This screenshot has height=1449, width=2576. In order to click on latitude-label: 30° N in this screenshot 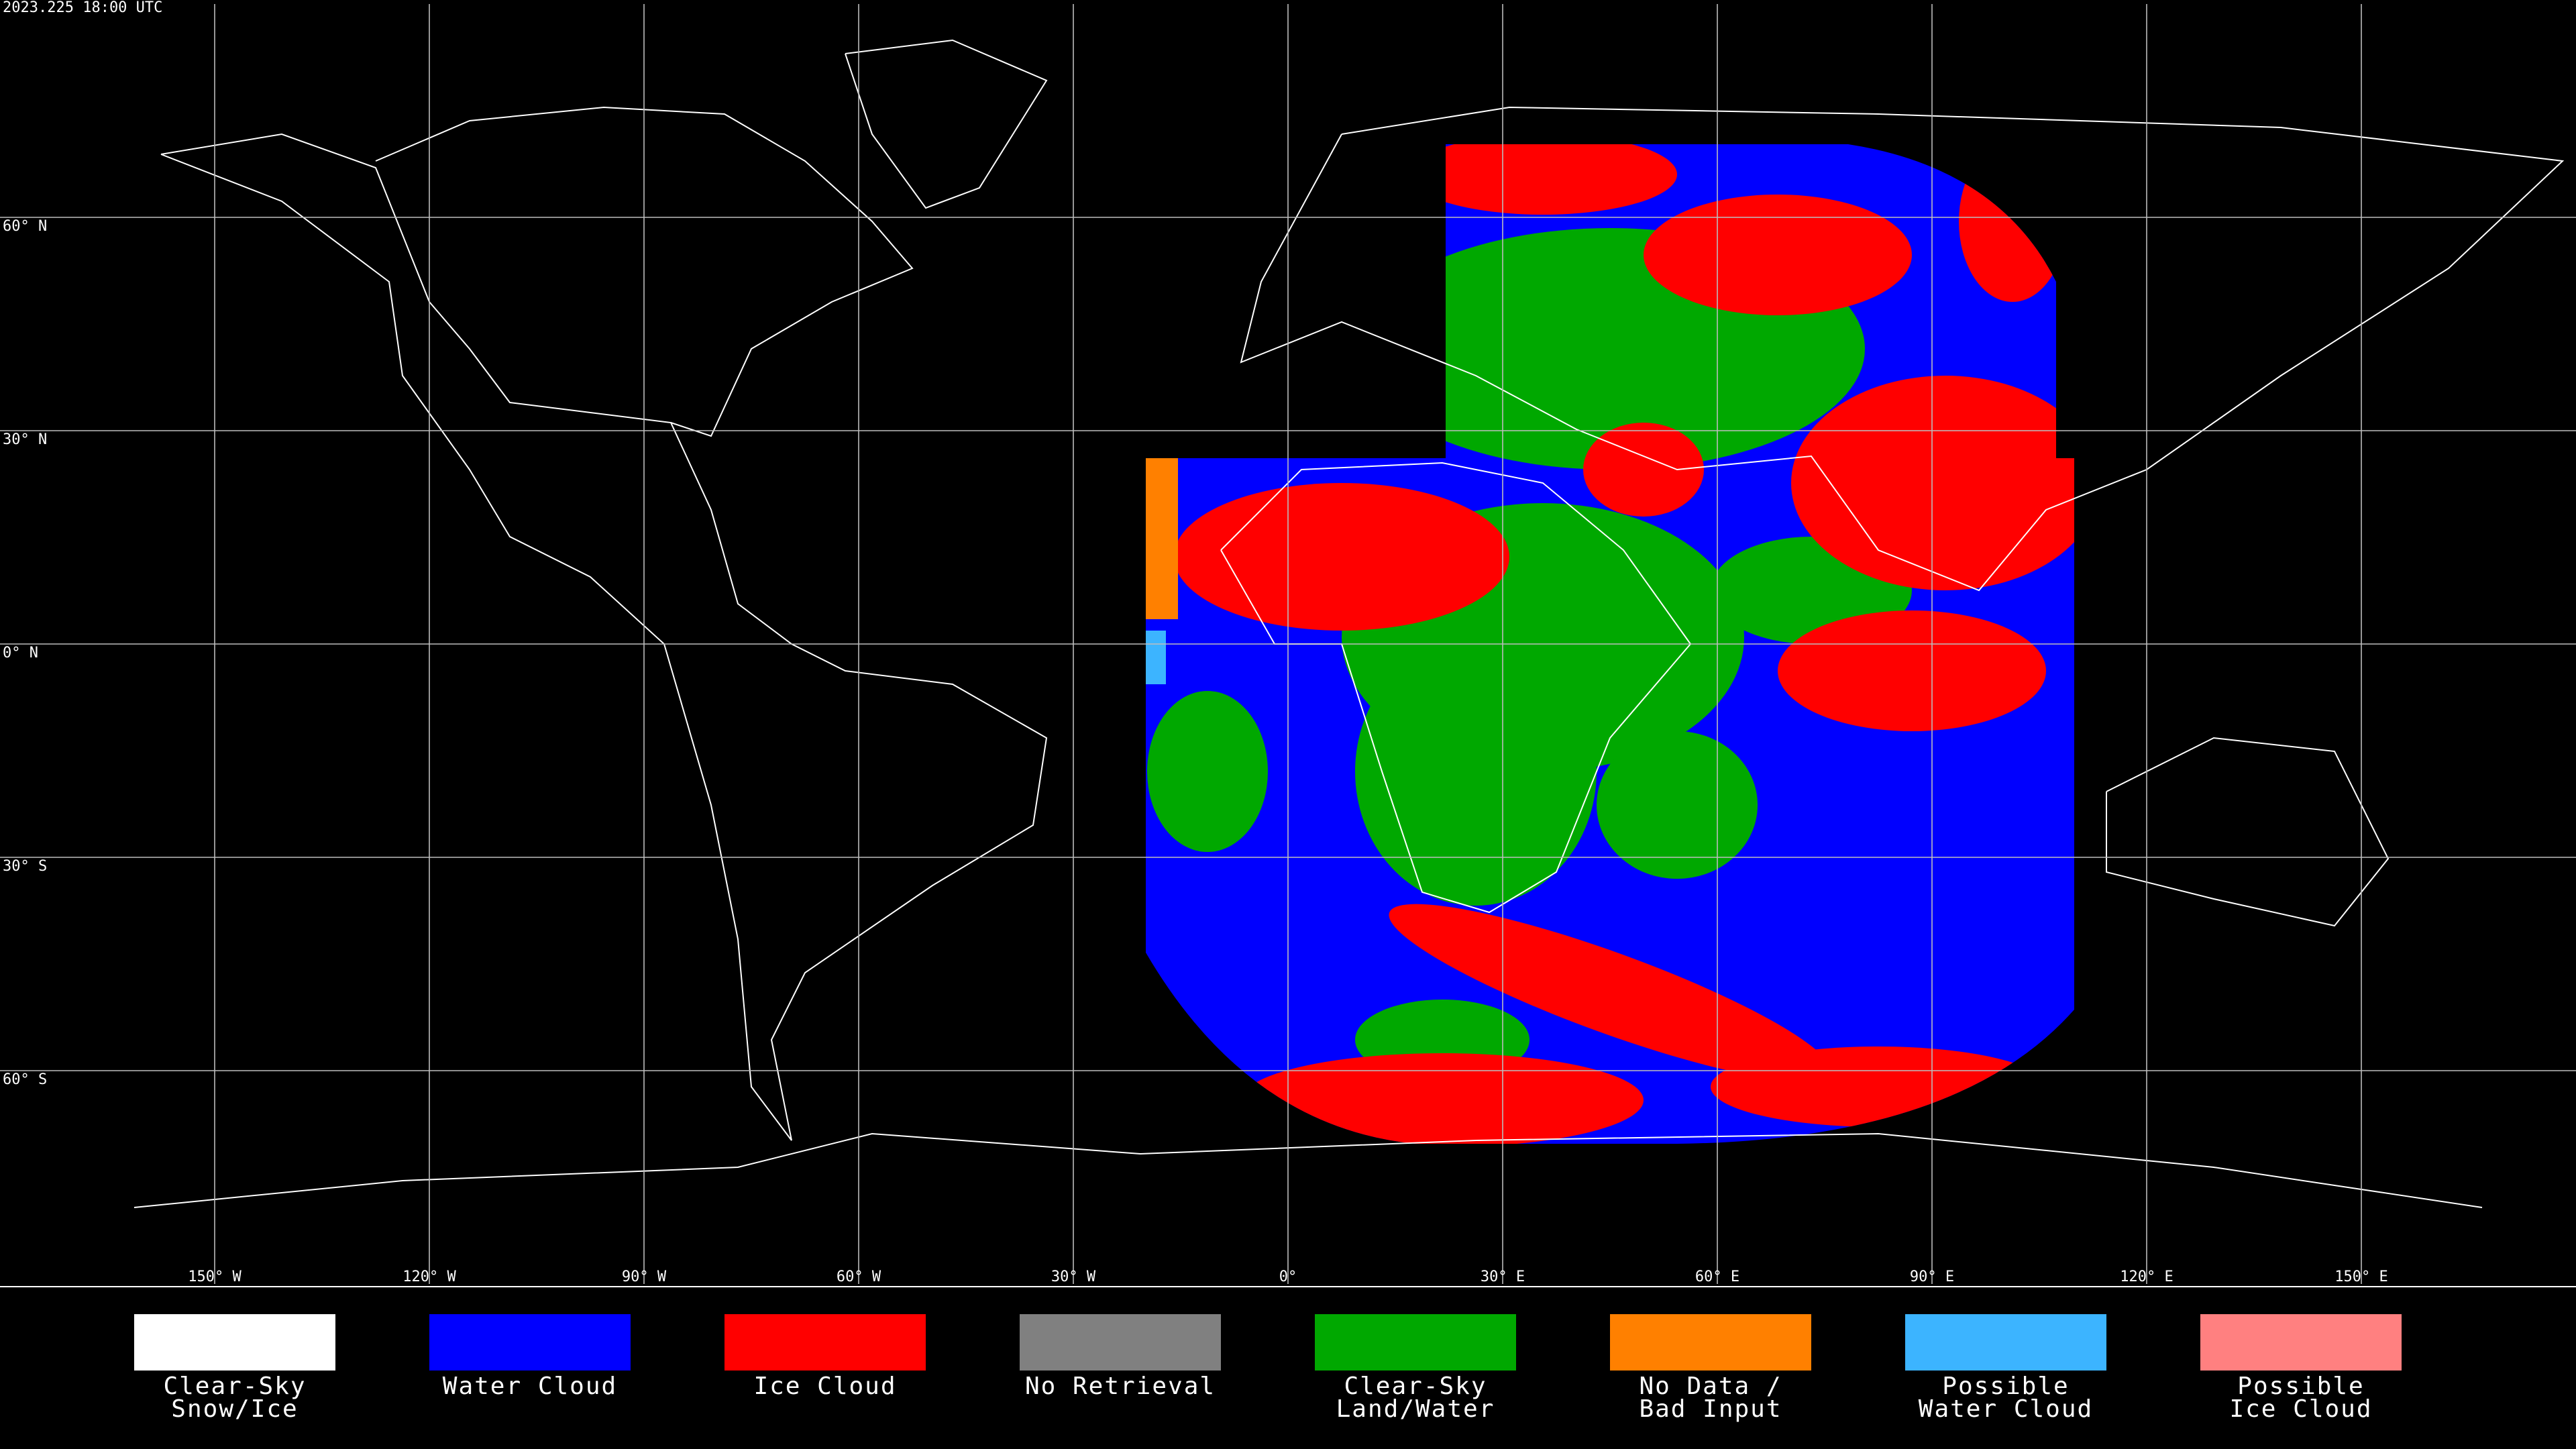, I will do `click(25, 439)`.